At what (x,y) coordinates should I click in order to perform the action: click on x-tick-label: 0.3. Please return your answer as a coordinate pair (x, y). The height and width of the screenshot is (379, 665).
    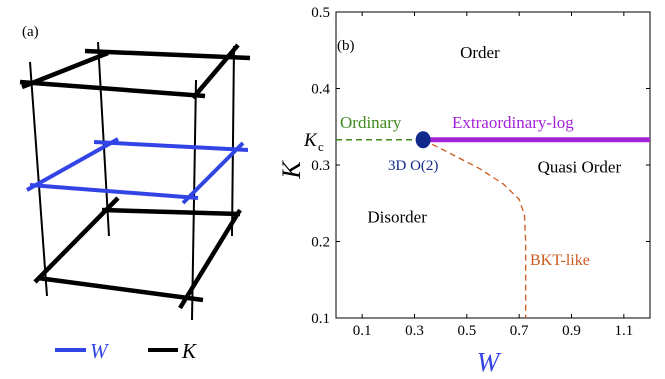
    Looking at the image, I should click on (414, 331).